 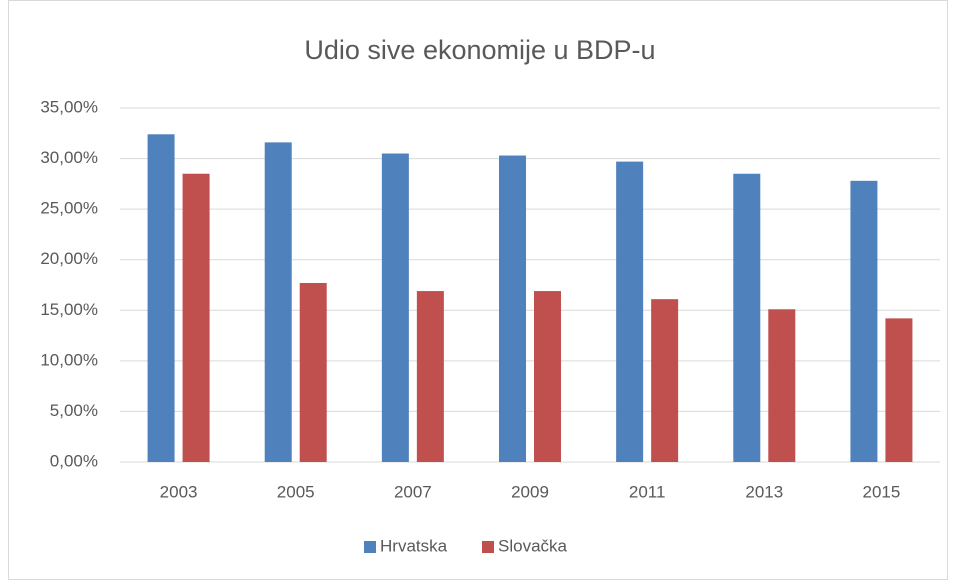 I want to click on y-tick-label: 25,00%, so click(x=69, y=208).